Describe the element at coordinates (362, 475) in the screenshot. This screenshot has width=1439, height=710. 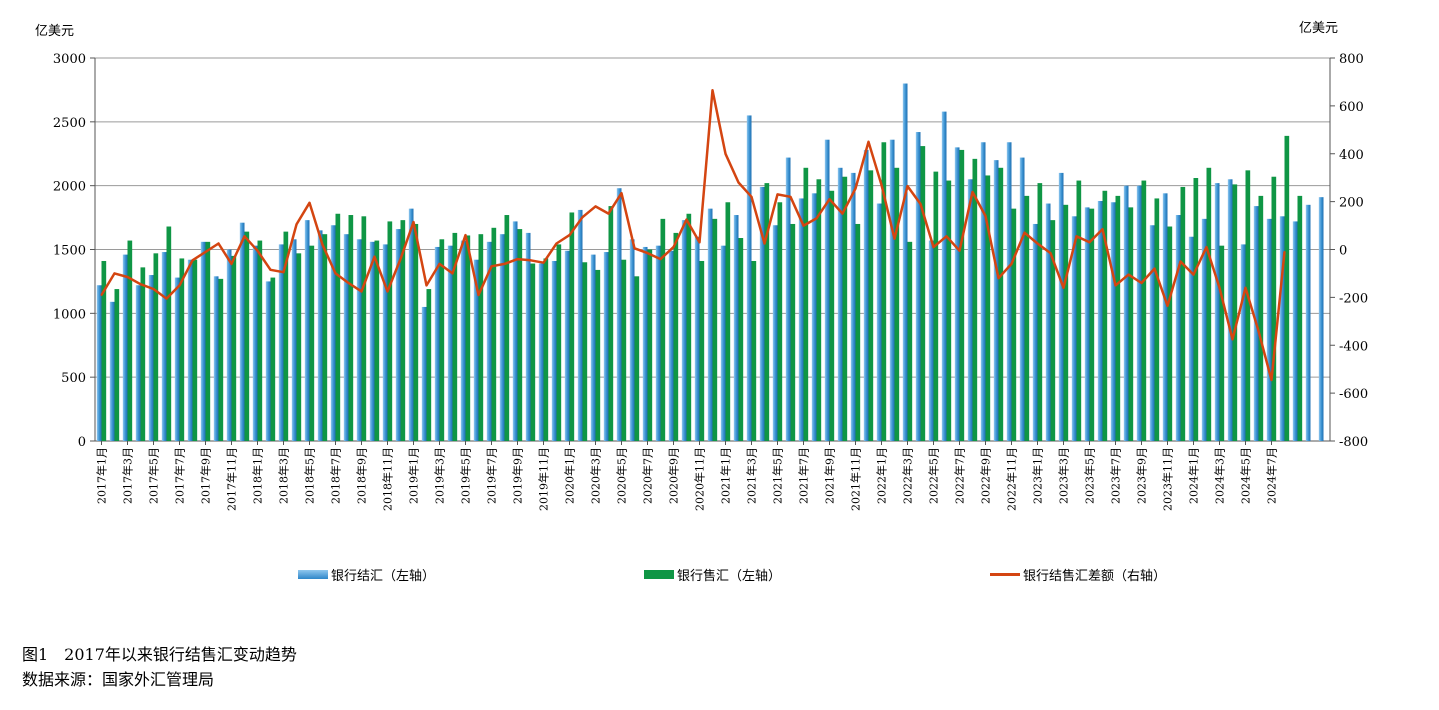
I see `x-tick-label: 2018年9月` at that location.